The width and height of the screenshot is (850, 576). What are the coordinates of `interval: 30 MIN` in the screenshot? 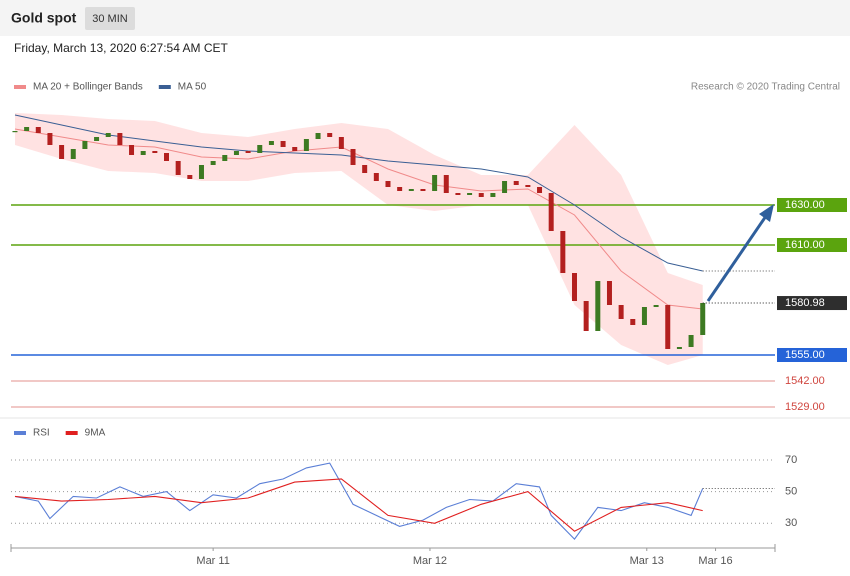 It's located at (110, 19).